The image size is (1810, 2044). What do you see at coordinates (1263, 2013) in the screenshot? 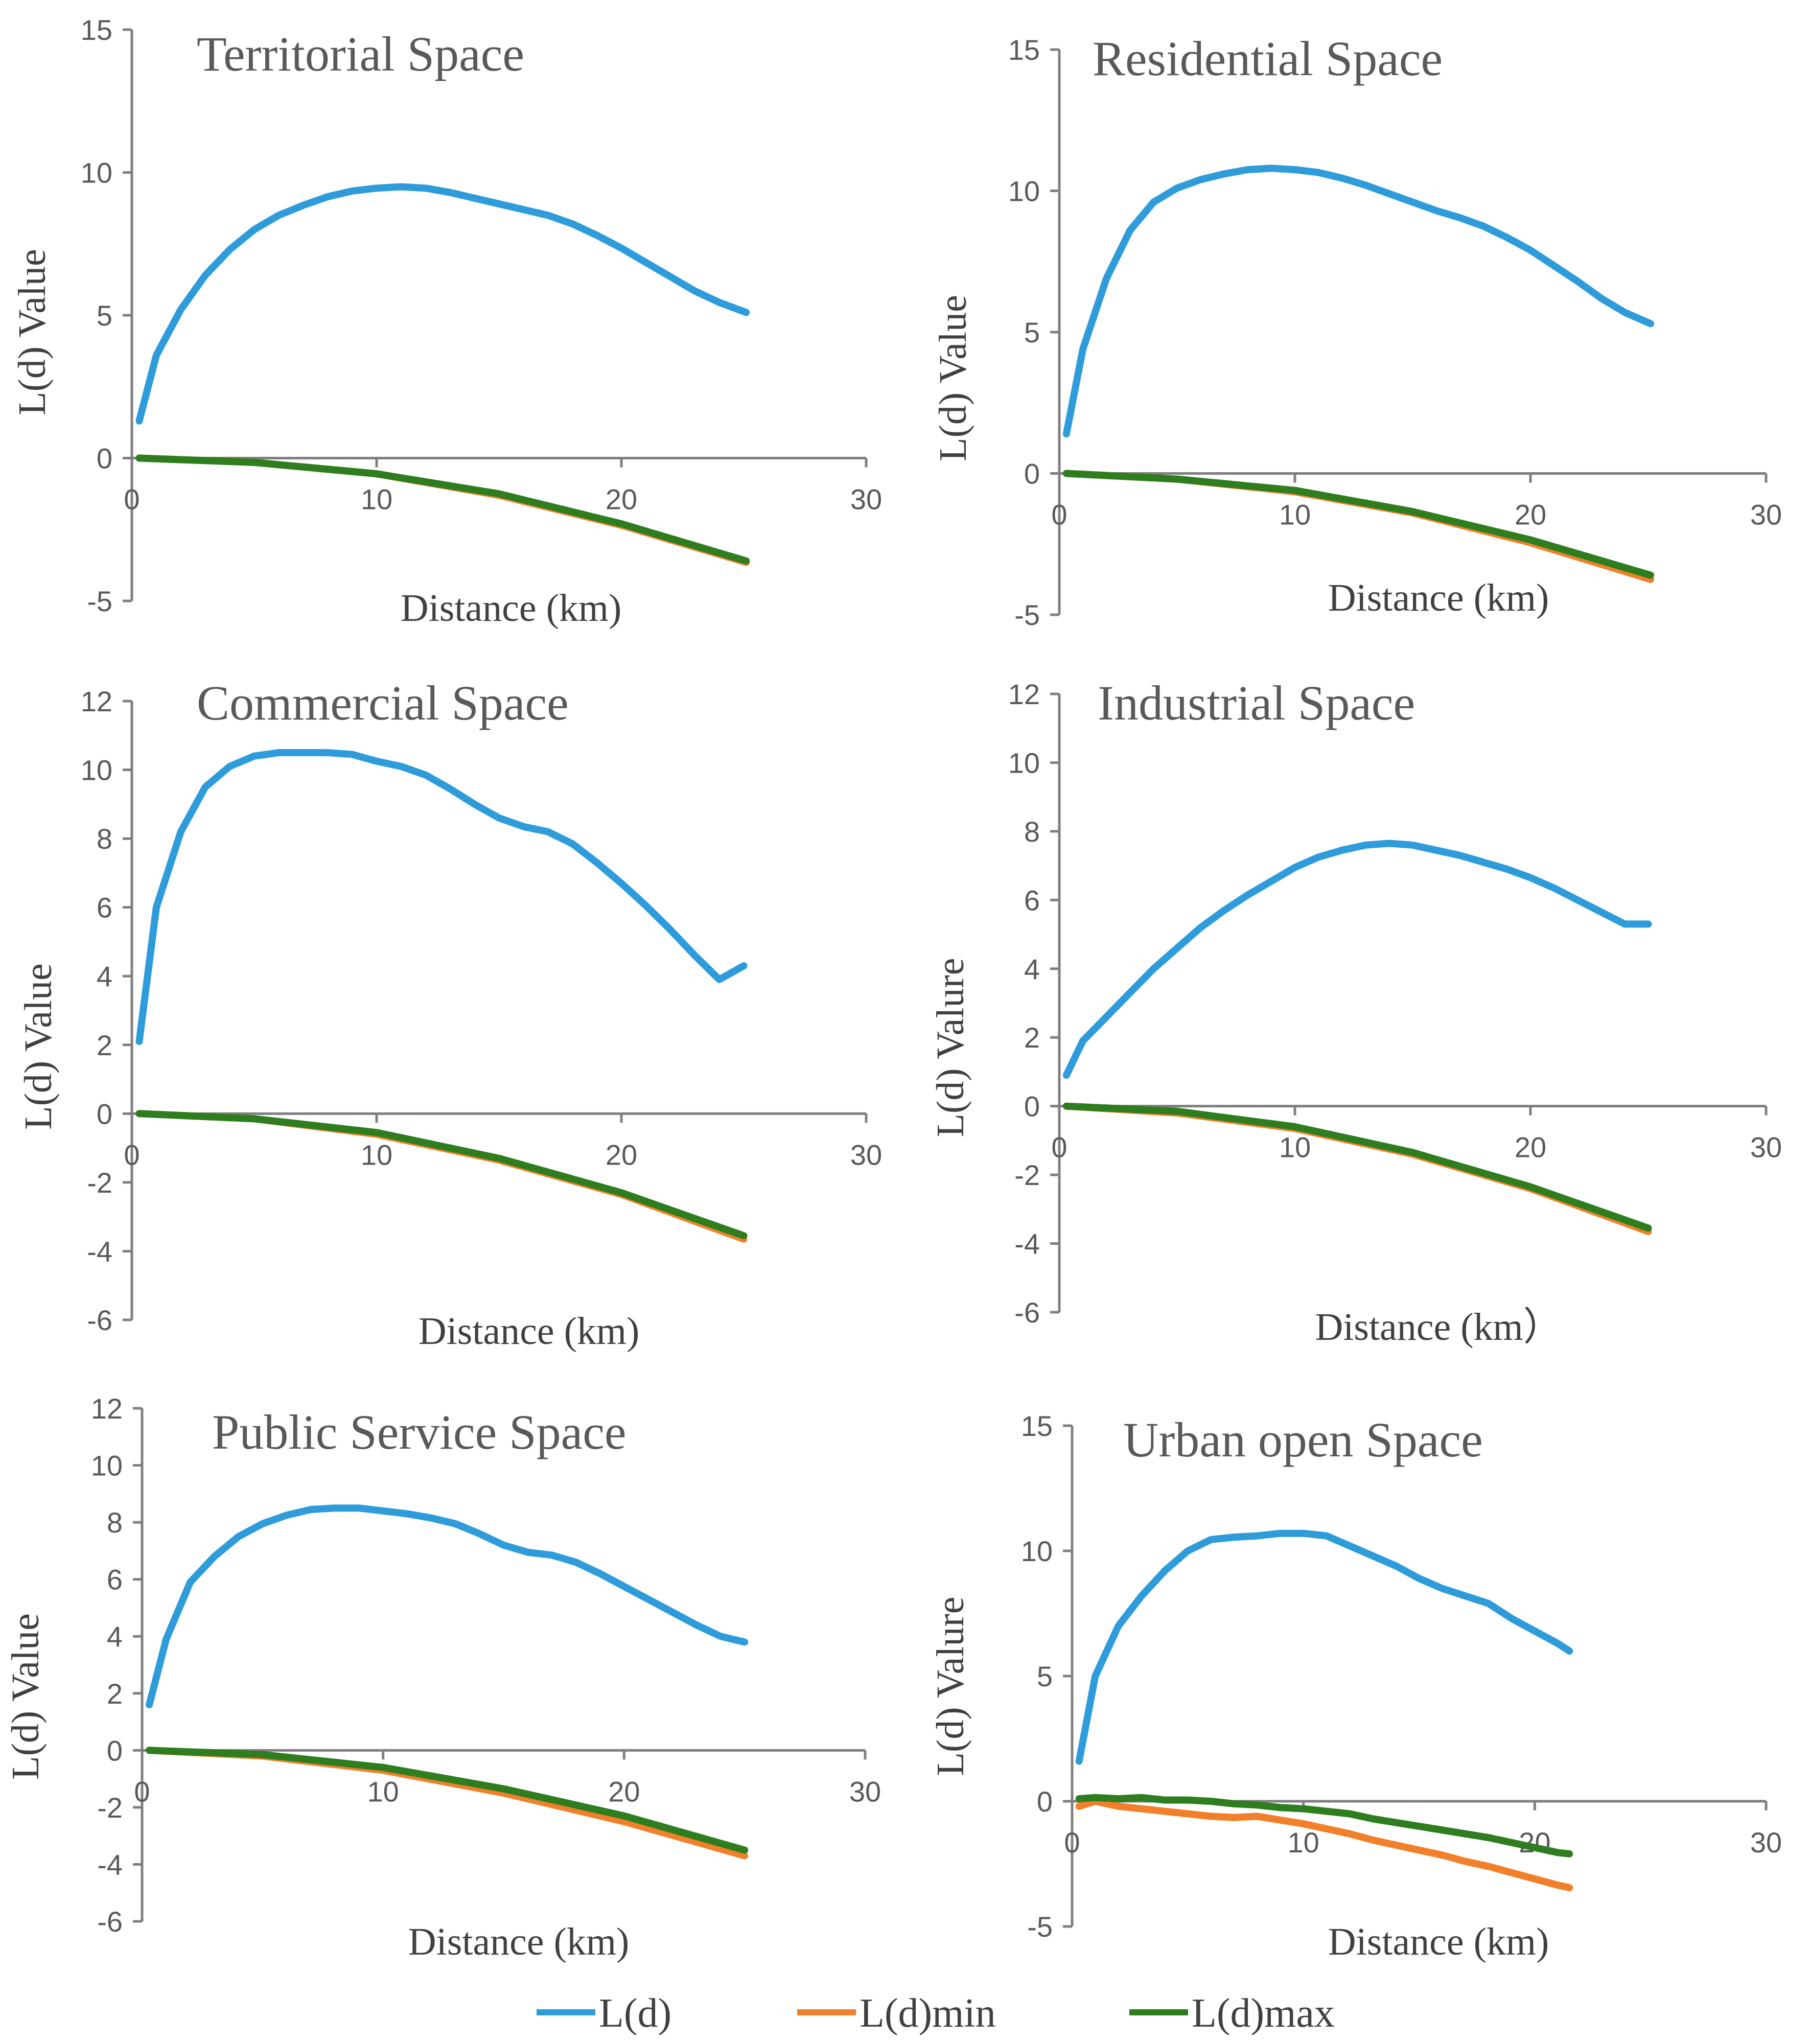
I see `legend-label: L(d)max` at bounding box center [1263, 2013].